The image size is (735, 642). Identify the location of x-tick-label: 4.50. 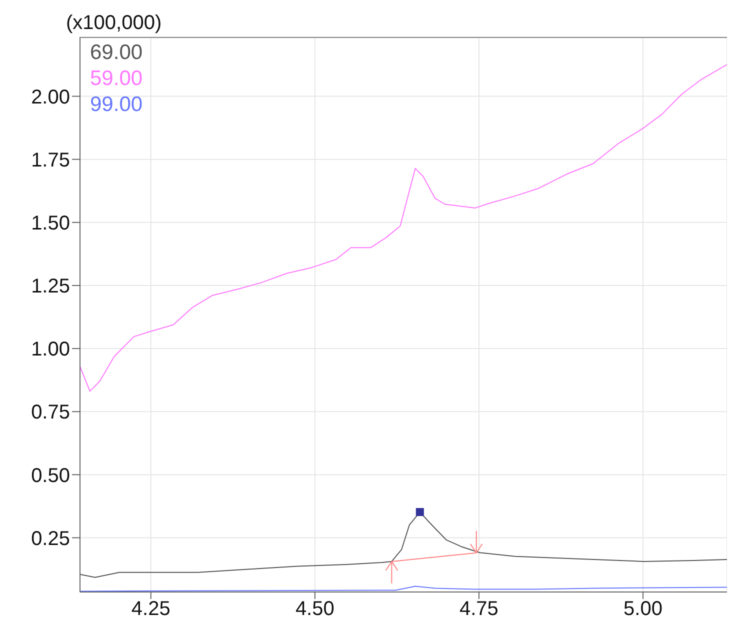
(314, 609).